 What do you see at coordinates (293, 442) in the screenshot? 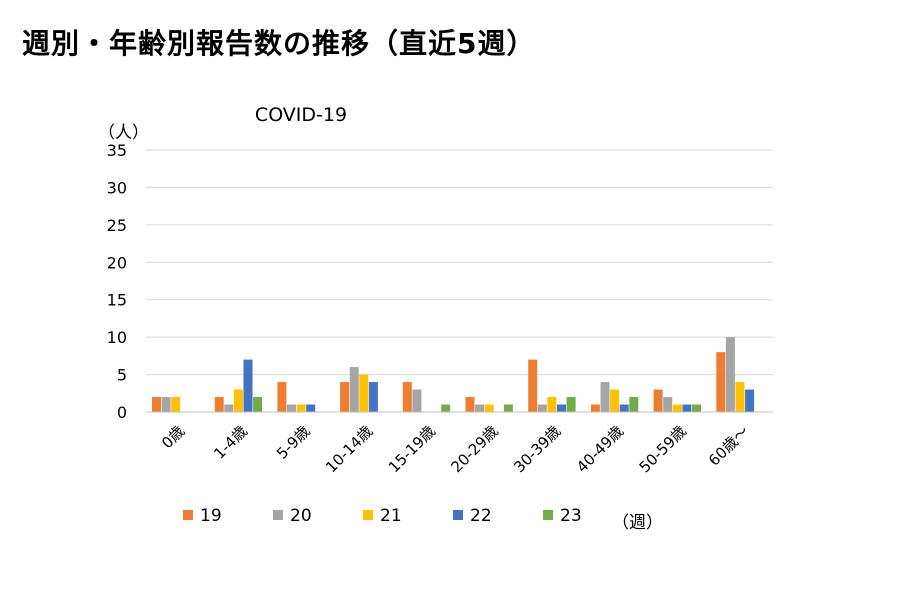
I see `x-tick-label: 5-9歳` at bounding box center [293, 442].